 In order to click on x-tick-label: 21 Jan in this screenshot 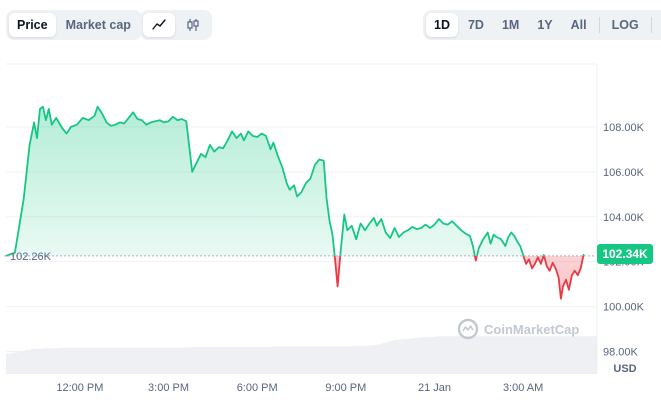, I will do `click(434, 388)`.